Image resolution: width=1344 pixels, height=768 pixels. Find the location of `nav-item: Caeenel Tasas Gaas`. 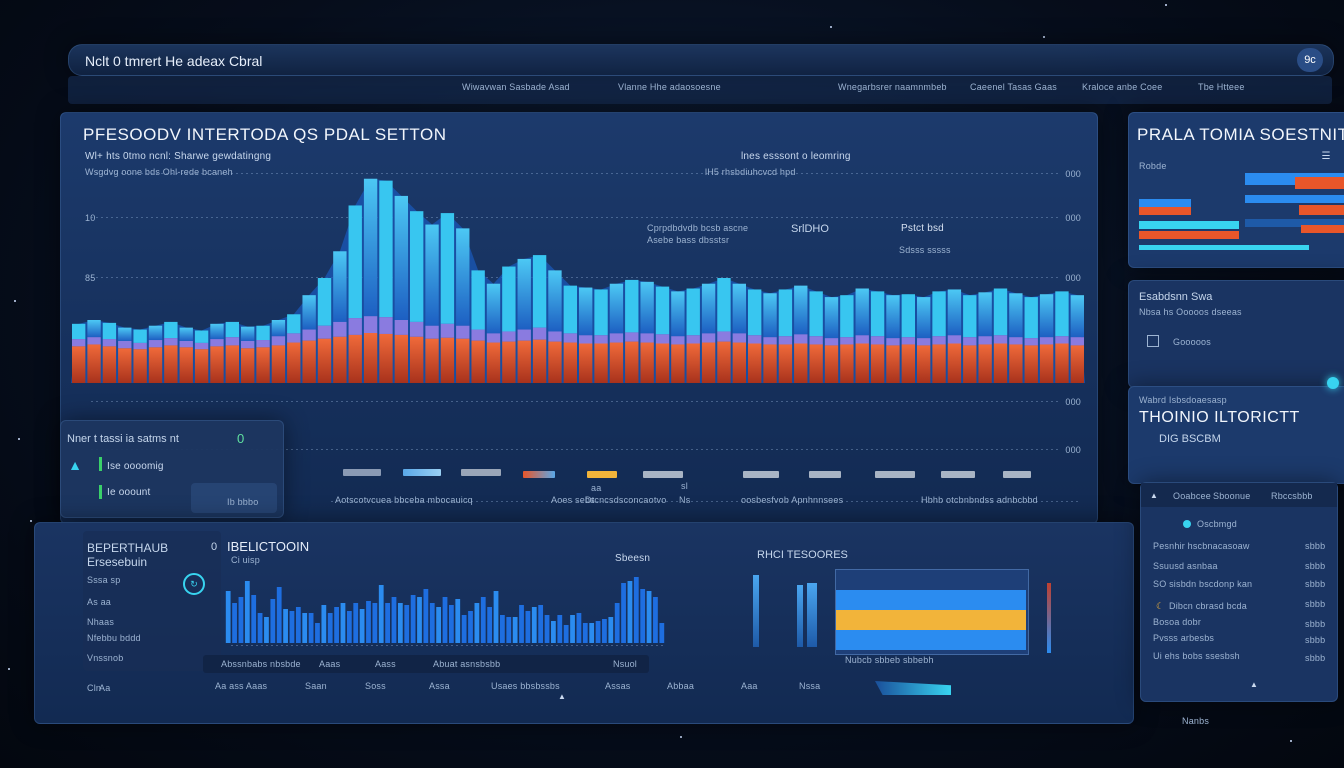

nav-item: Caeenel Tasas Gaas is located at coordinates (1013, 87).